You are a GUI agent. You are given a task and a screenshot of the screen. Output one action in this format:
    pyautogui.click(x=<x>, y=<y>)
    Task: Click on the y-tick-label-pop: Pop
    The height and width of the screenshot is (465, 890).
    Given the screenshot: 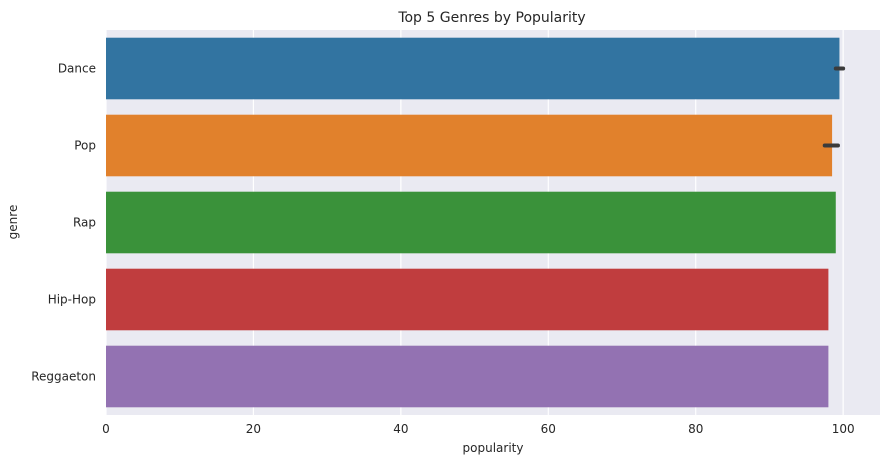 What is the action you would take?
    pyautogui.click(x=85, y=146)
    